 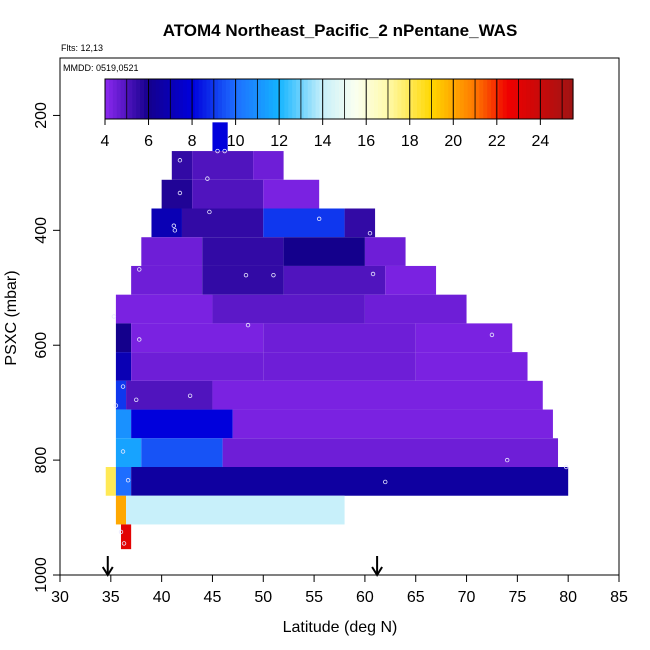 I want to click on colorbar-tick-label: 20, so click(x=453, y=141).